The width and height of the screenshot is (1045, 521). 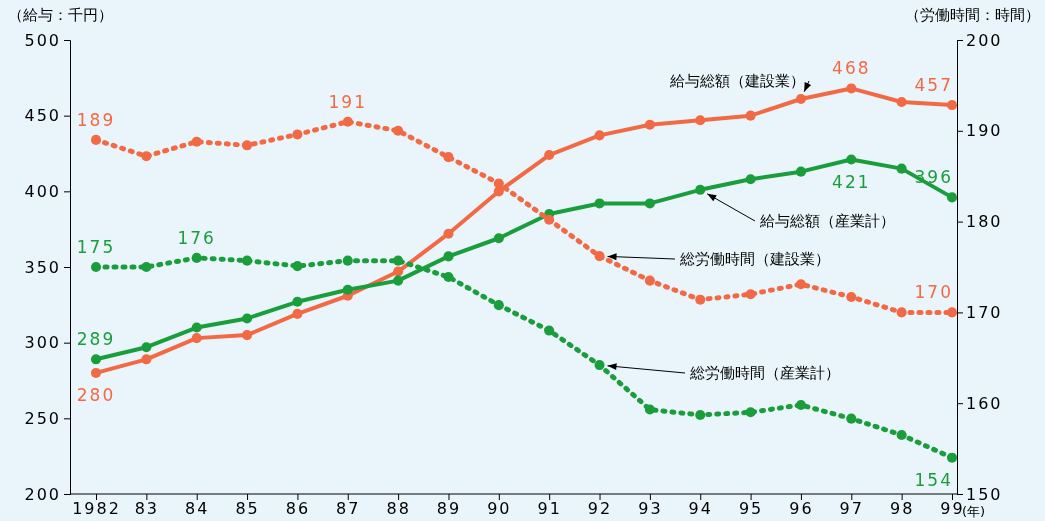 What do you see at coordinates (851, 68) in the screenshot?
I see `data-label: 468` at bounding box center [851, 68].